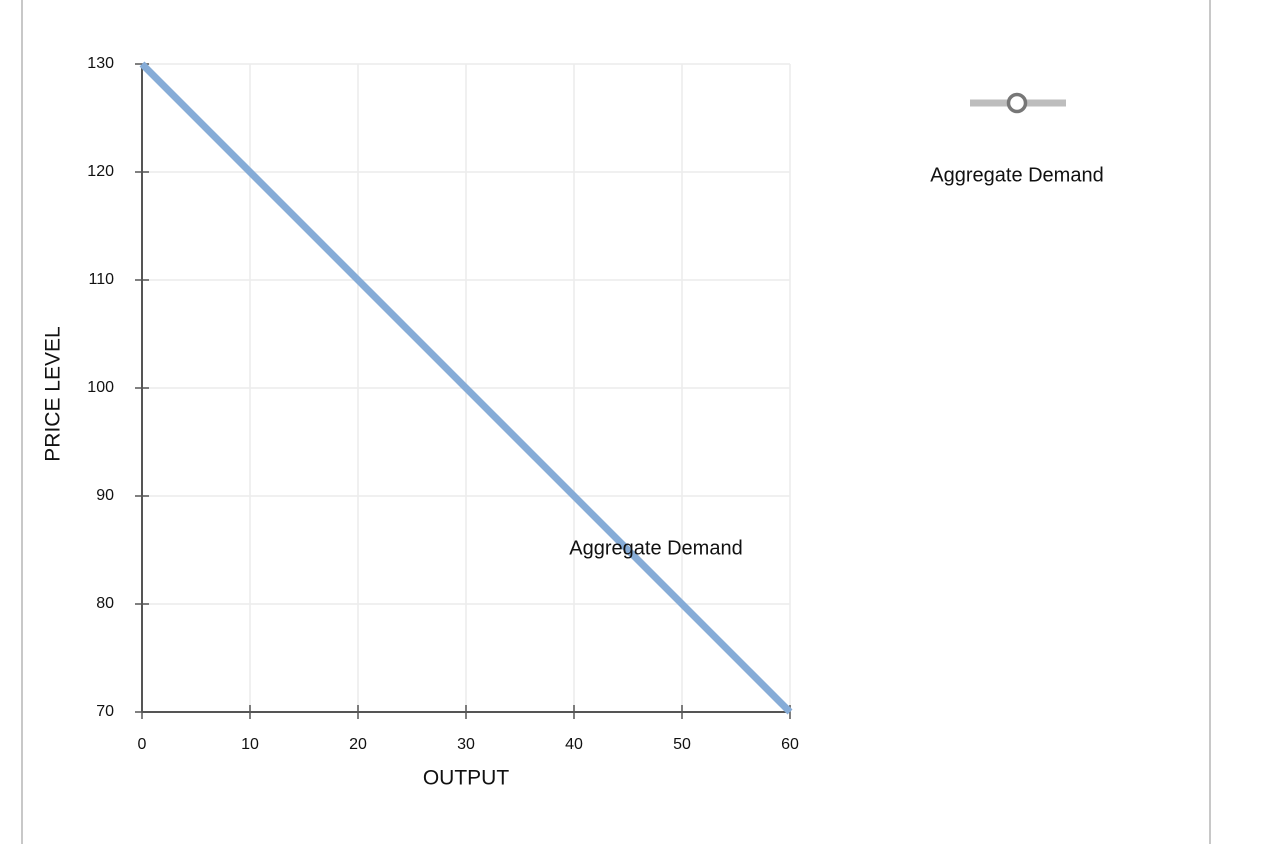 This screenshot has height=844, width=1262. Describe the element at coordinates (105, 603) in the screenshot. I see `y-tick-label: 80` at that location.